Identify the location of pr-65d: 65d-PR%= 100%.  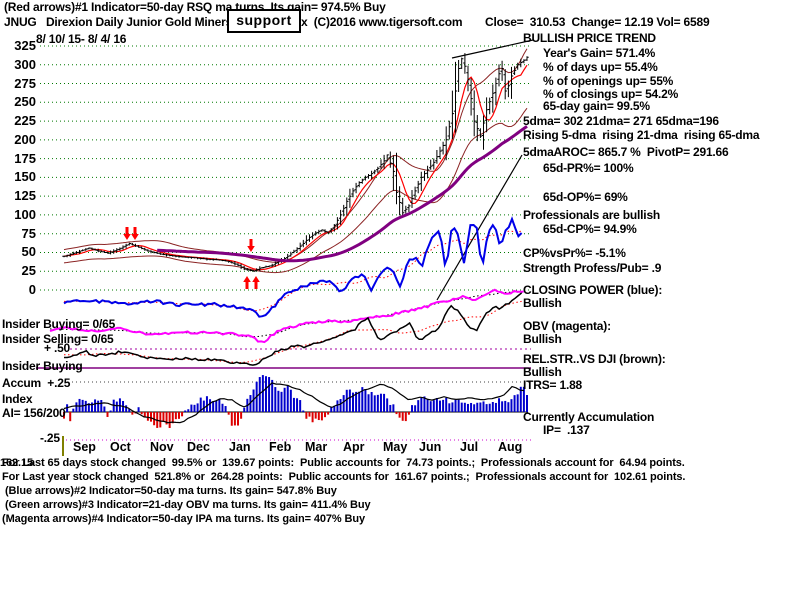
(588, 168).